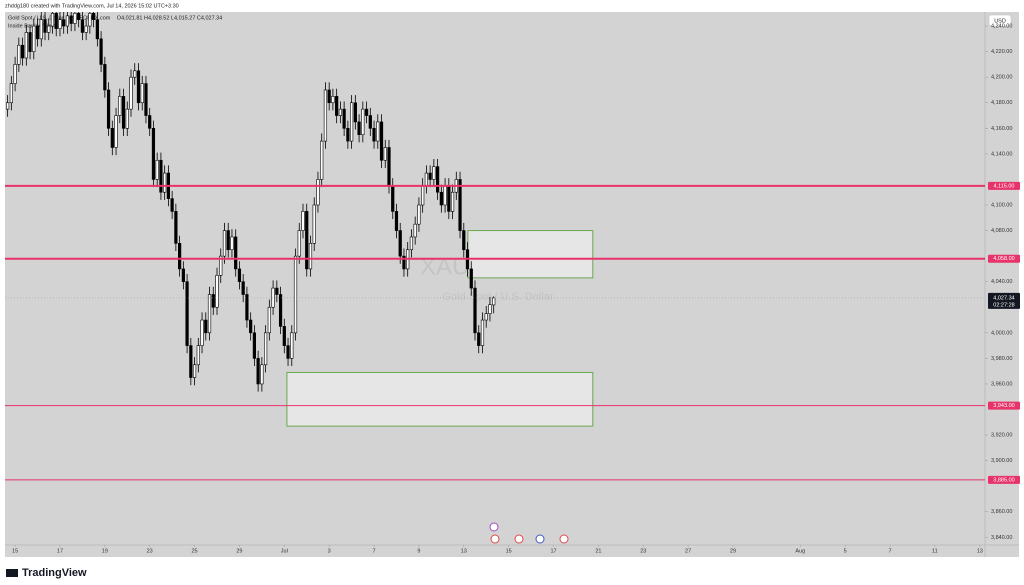 Image resolution: width=1024 pixels, height=585 pixels. I want to click on y-tick-label: 4,080.00, so click(1001, 231).